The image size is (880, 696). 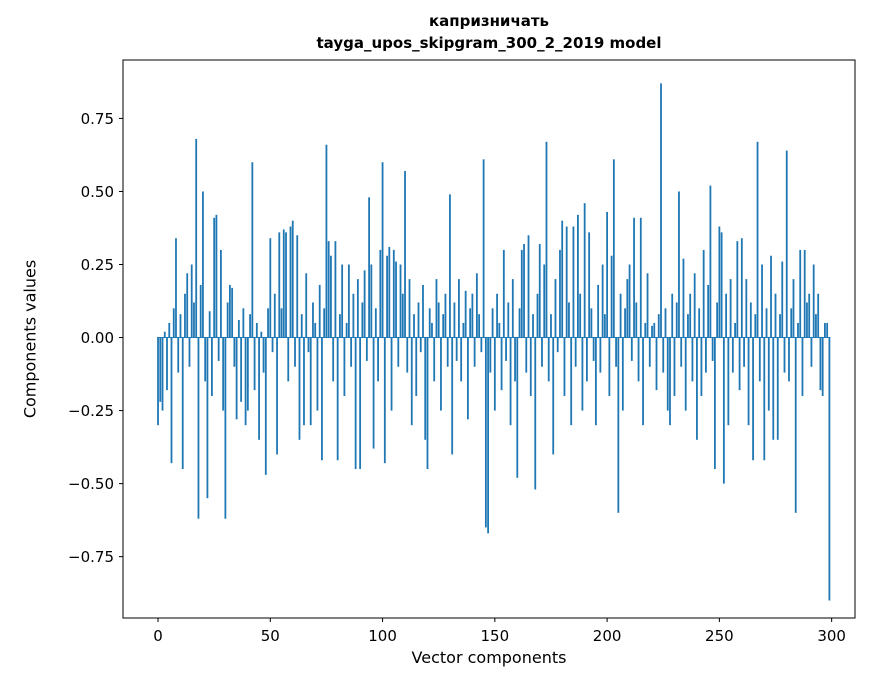 I want to click on y-tick-label: −0.50, so click(x=91, y=484).